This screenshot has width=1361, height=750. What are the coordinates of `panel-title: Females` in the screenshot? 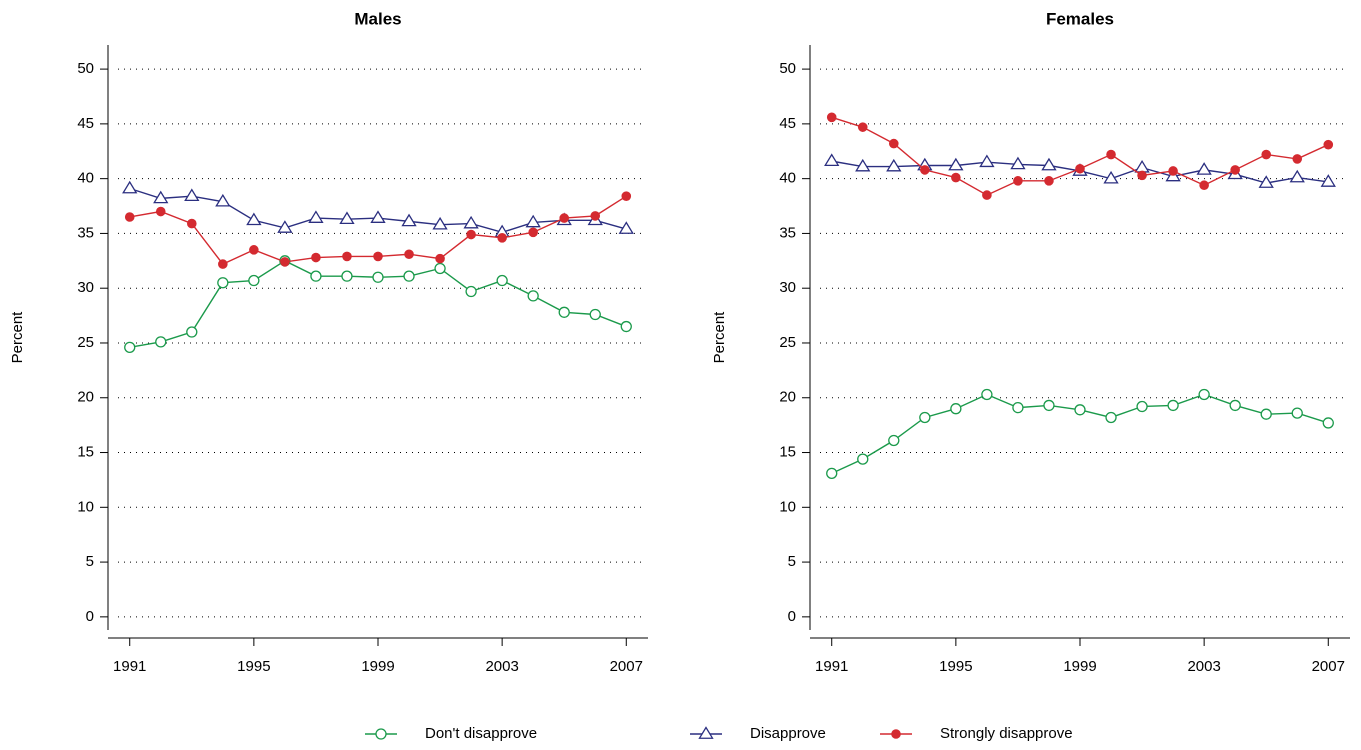 It's located at (1080, 18).